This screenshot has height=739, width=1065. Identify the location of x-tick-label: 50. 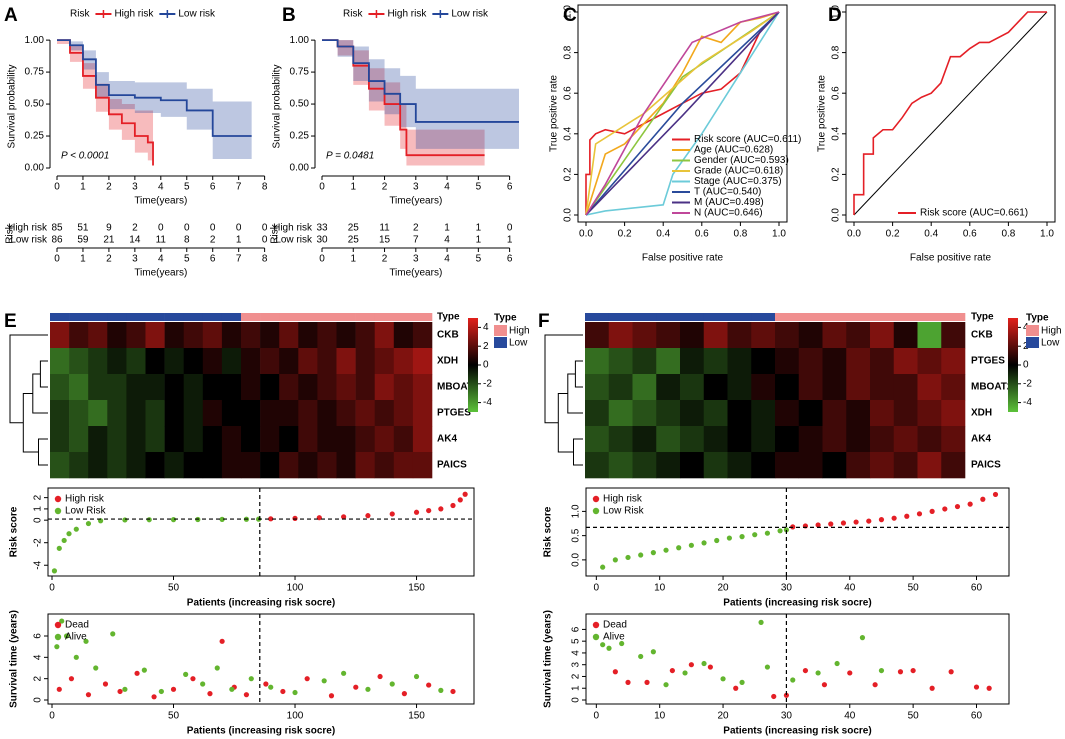
(174, 716).